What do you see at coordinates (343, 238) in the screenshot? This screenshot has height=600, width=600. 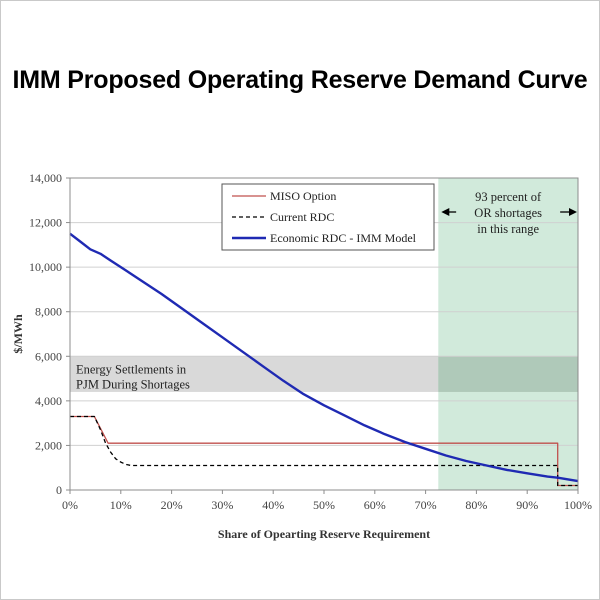 I see `legend-label: Economic RDC - IMM Model` at bounding box center [343, 238].